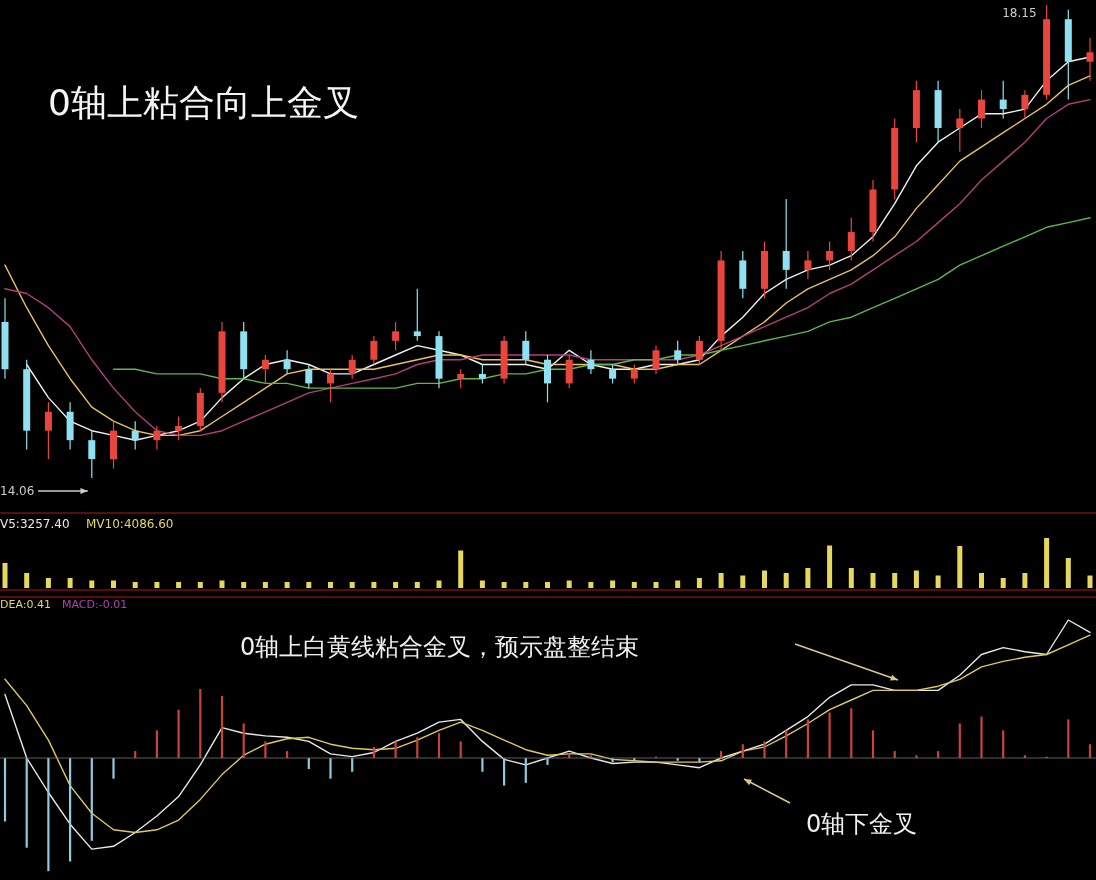 This screenshot has width=1096, height=880. What do you see at coordinates (25, 604) in the screenshot?
I see `text: DEA:0.41` at bounding box center [25, 604].